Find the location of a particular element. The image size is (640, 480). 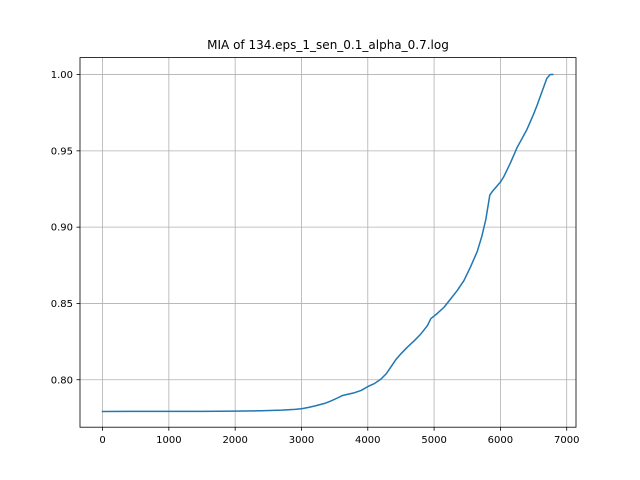

x-tick-label: 0 is located at coordinates (102, 440).